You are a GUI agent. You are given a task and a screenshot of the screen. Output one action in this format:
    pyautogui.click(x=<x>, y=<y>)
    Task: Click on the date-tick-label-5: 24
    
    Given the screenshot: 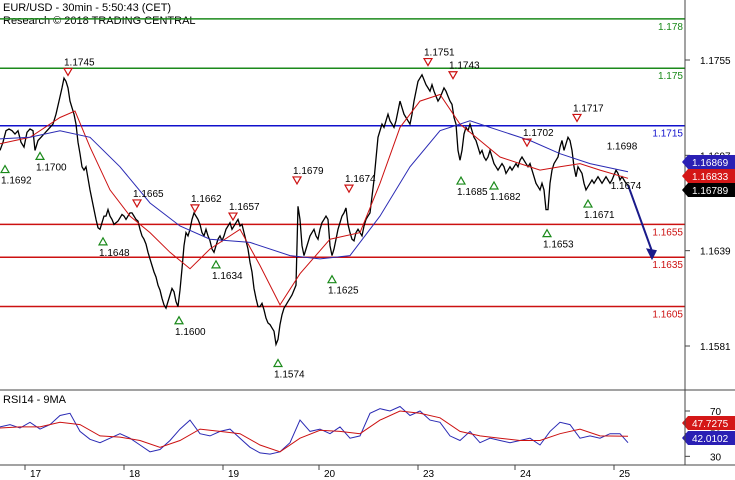 What is the action you would take?
    pyautogui.click(x=526, y=474)
    